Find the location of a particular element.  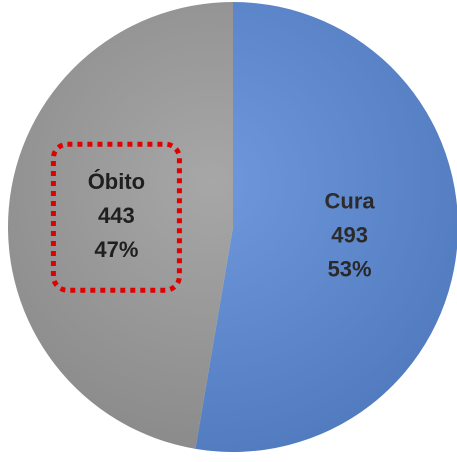

slice-value: 443 is located at coordinates (116, 215).